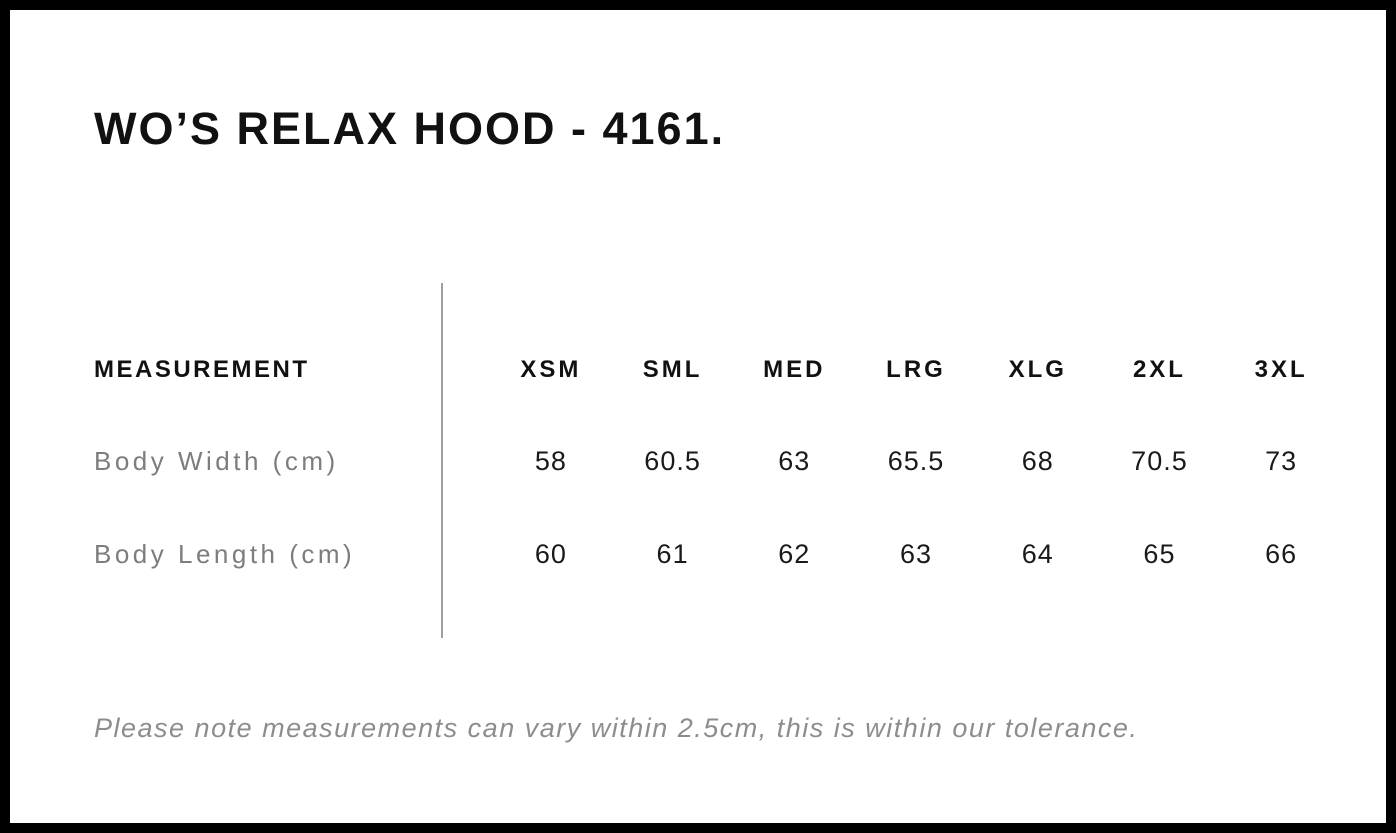  What do you see at coordinates (1281, 460) in the screenshot?
I see `body-width-3xl: 73` at bounding box center [1281, 460].